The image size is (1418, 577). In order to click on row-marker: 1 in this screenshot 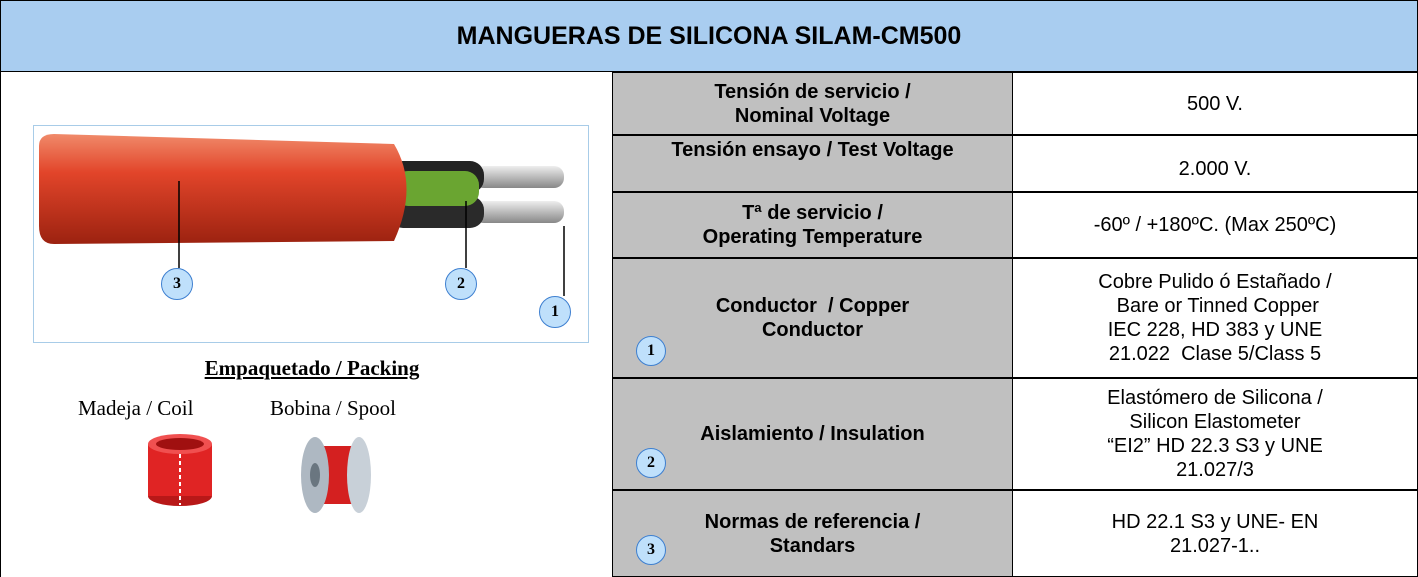, I will do `click(651, 351)`.